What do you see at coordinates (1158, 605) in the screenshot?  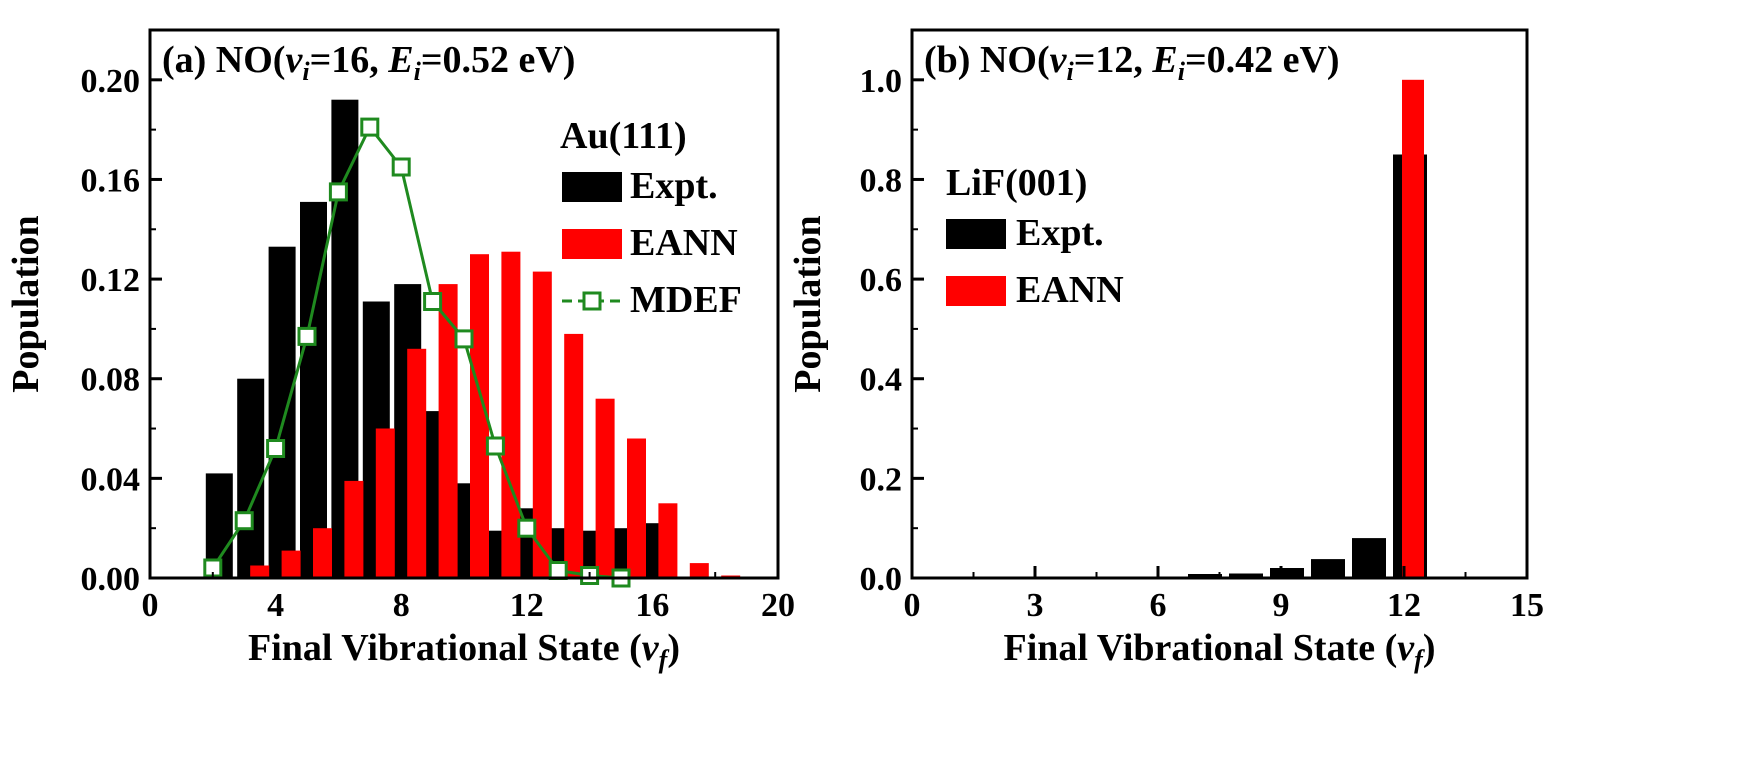 I see `panel-b-x-tick-label-6: 6` at bounding box center [1158, 605].